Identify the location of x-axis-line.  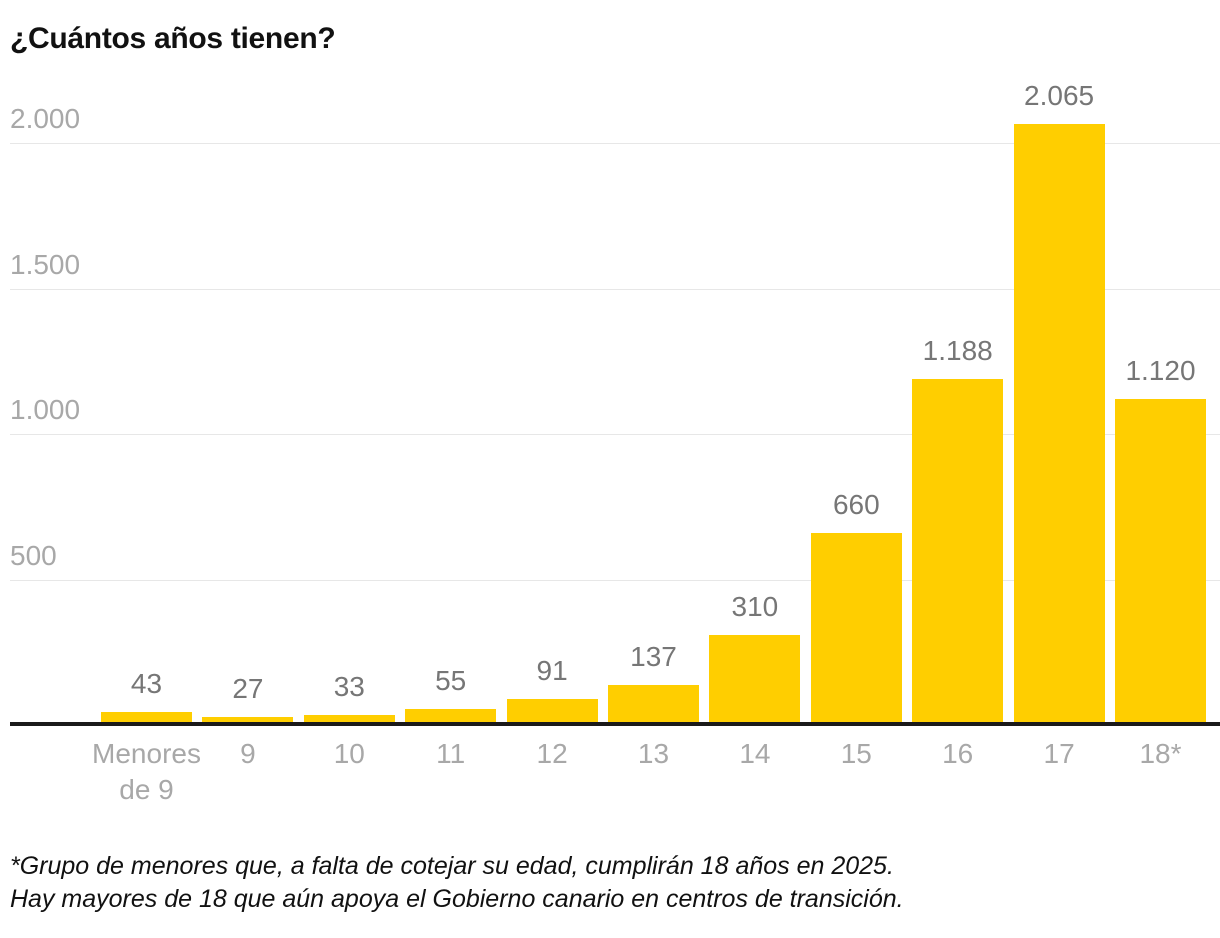
(615, 724).